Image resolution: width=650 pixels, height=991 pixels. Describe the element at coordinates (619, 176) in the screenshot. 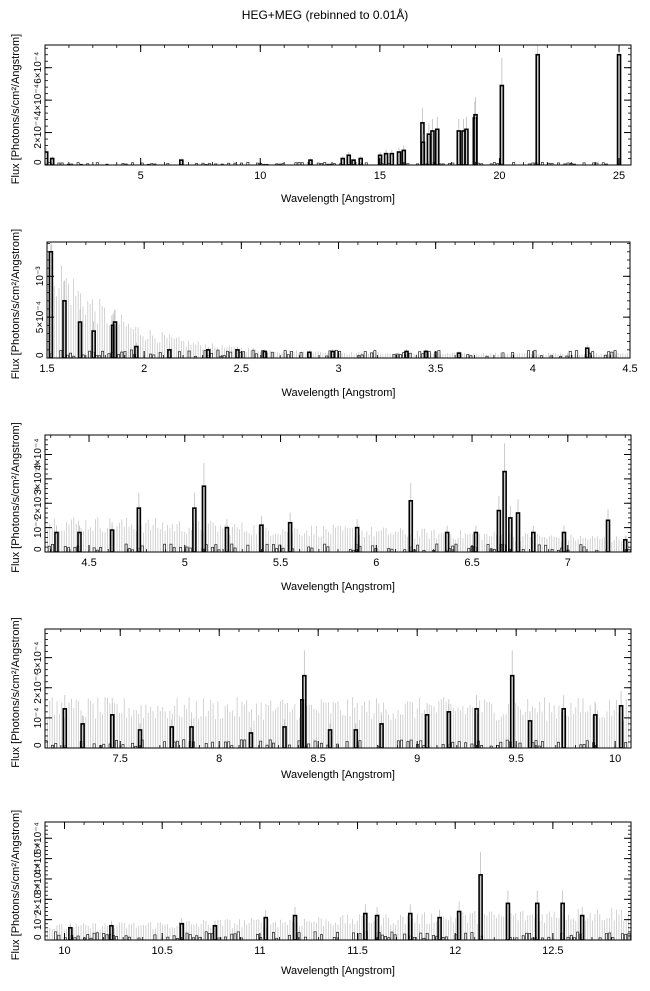

I see `x-tick-label: 25` at that location.